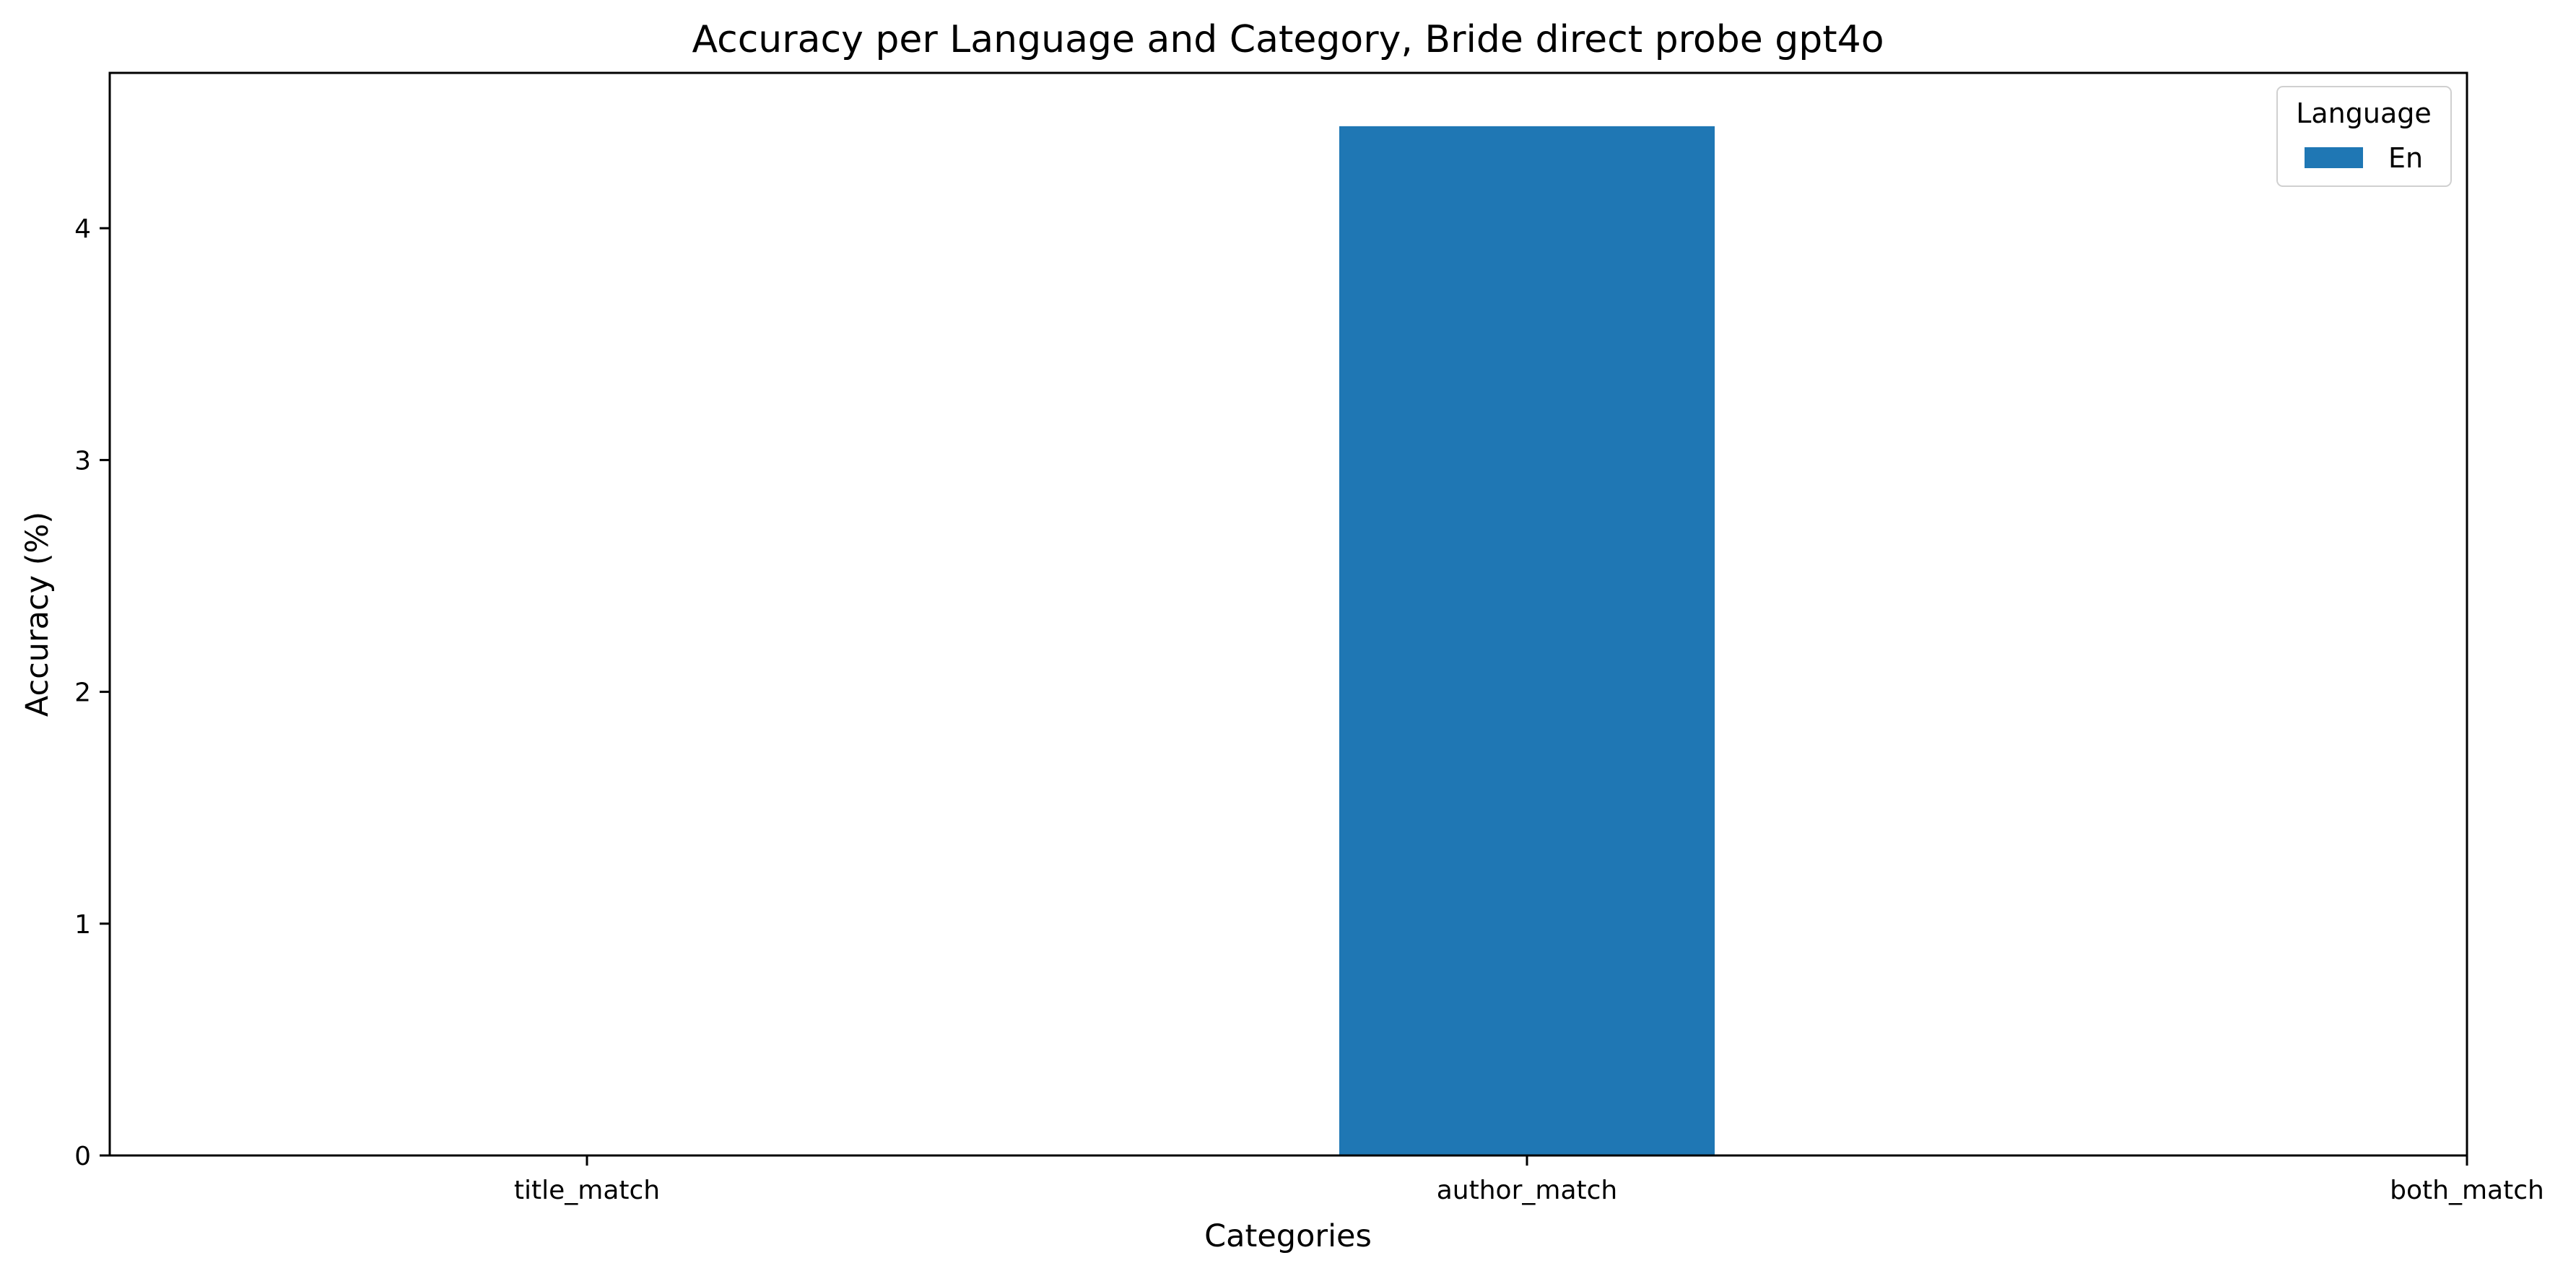 The width and height of the screenshot is (2576, 1276). What do you see at coordinates (2364, 113) in the screenshot?
I see `legend-title: Language` at bounding box center [2364, 113].